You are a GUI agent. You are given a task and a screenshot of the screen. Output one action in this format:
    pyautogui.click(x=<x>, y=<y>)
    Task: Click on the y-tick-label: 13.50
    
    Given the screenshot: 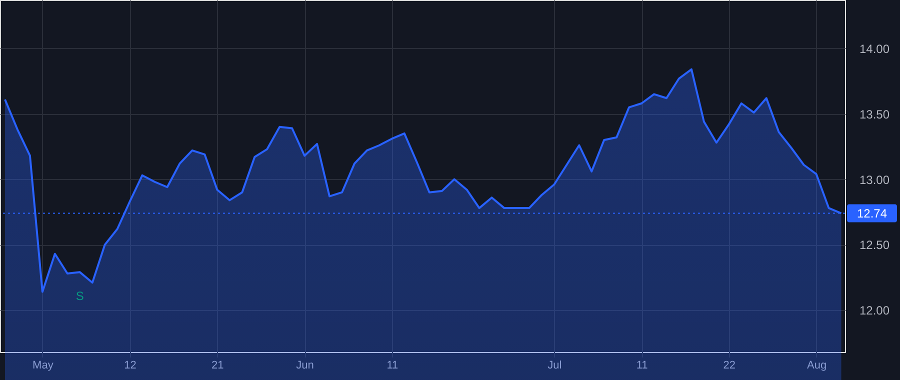 What is the action you would take?
    pyautogui.click(x=875, y=114)
    